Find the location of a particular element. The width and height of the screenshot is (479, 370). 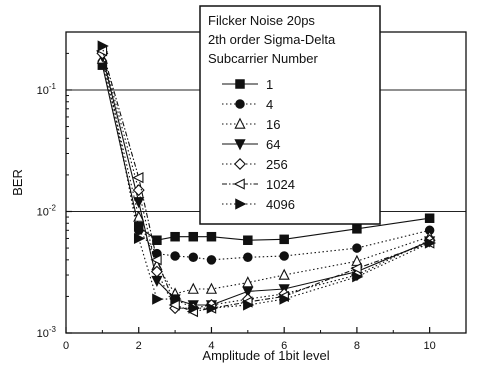

y-axis-title: BER is located at coordinates (17, 182).